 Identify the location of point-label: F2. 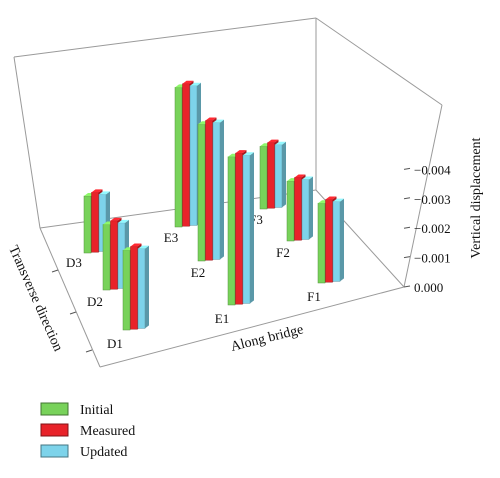
(283, 252).